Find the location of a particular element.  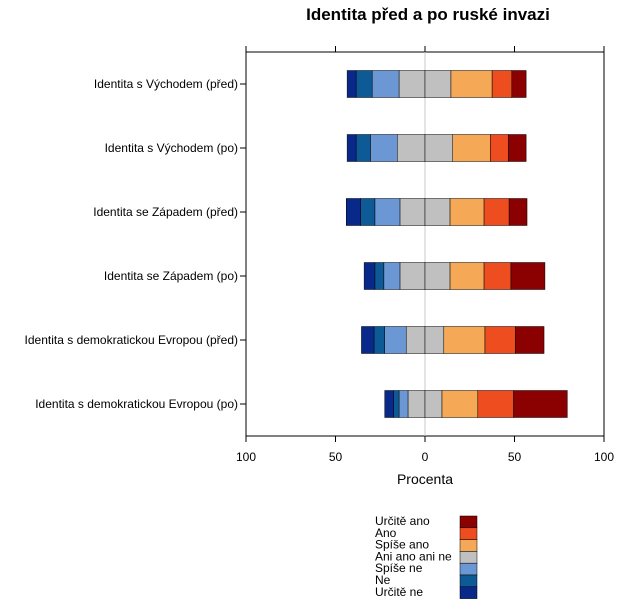

legend-label: Spíše ne is located at coordinates (399, 568).